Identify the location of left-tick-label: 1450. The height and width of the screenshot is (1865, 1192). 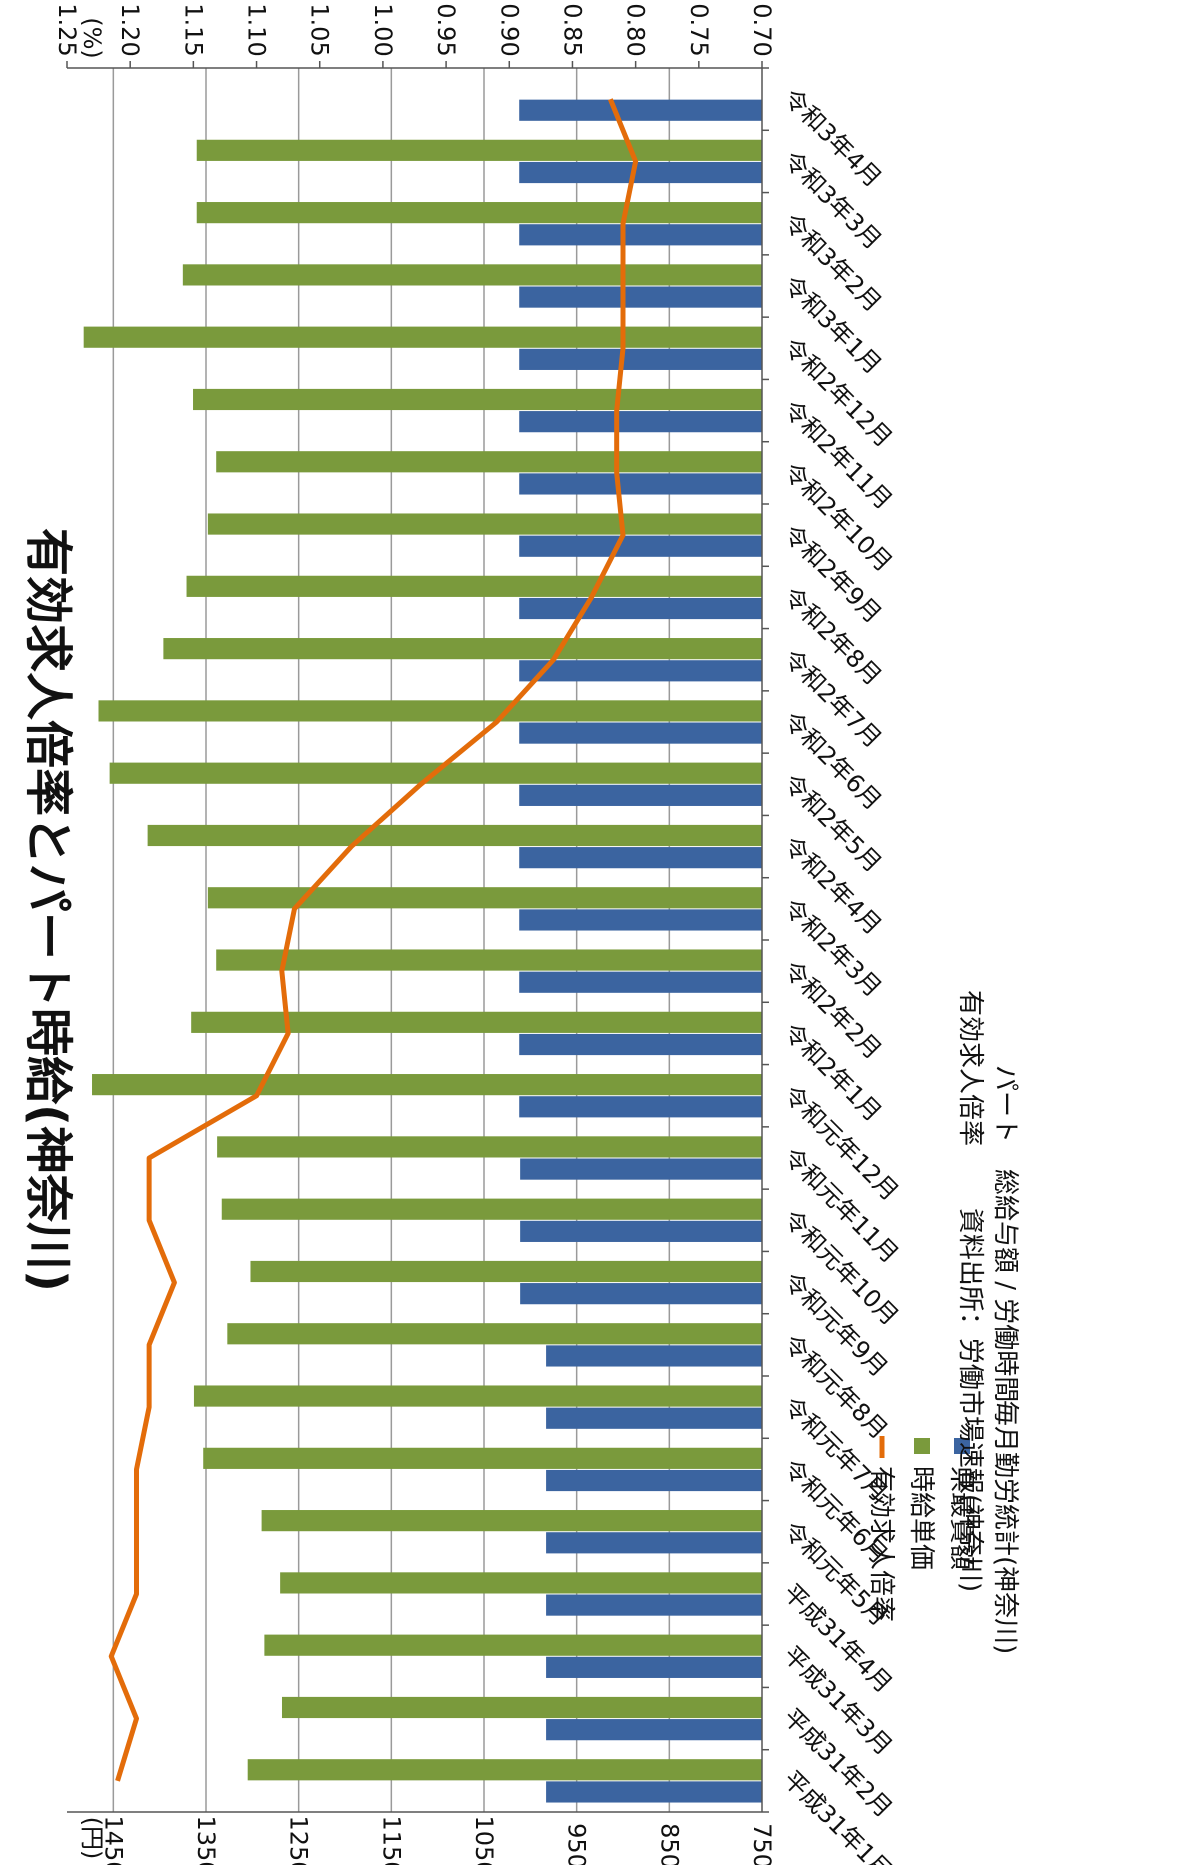
(113, 1840).